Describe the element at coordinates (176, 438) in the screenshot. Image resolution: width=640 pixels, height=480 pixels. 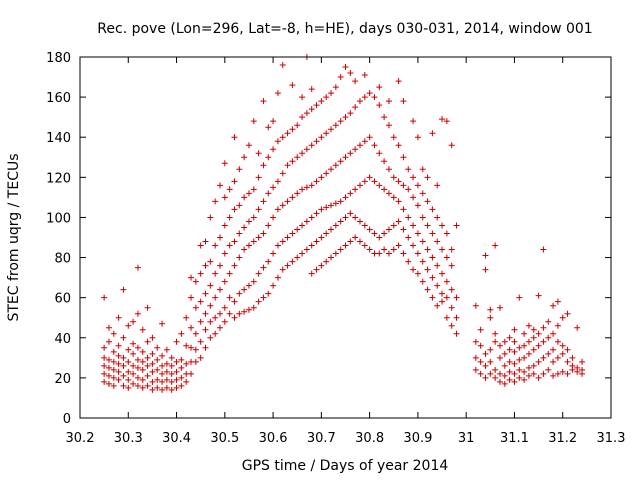
I see `x-tick-label: 30.4` at that location.